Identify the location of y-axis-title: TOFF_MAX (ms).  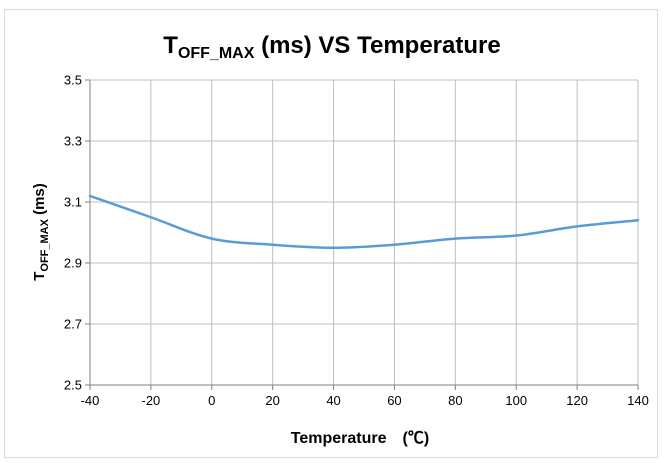
(41, 232).